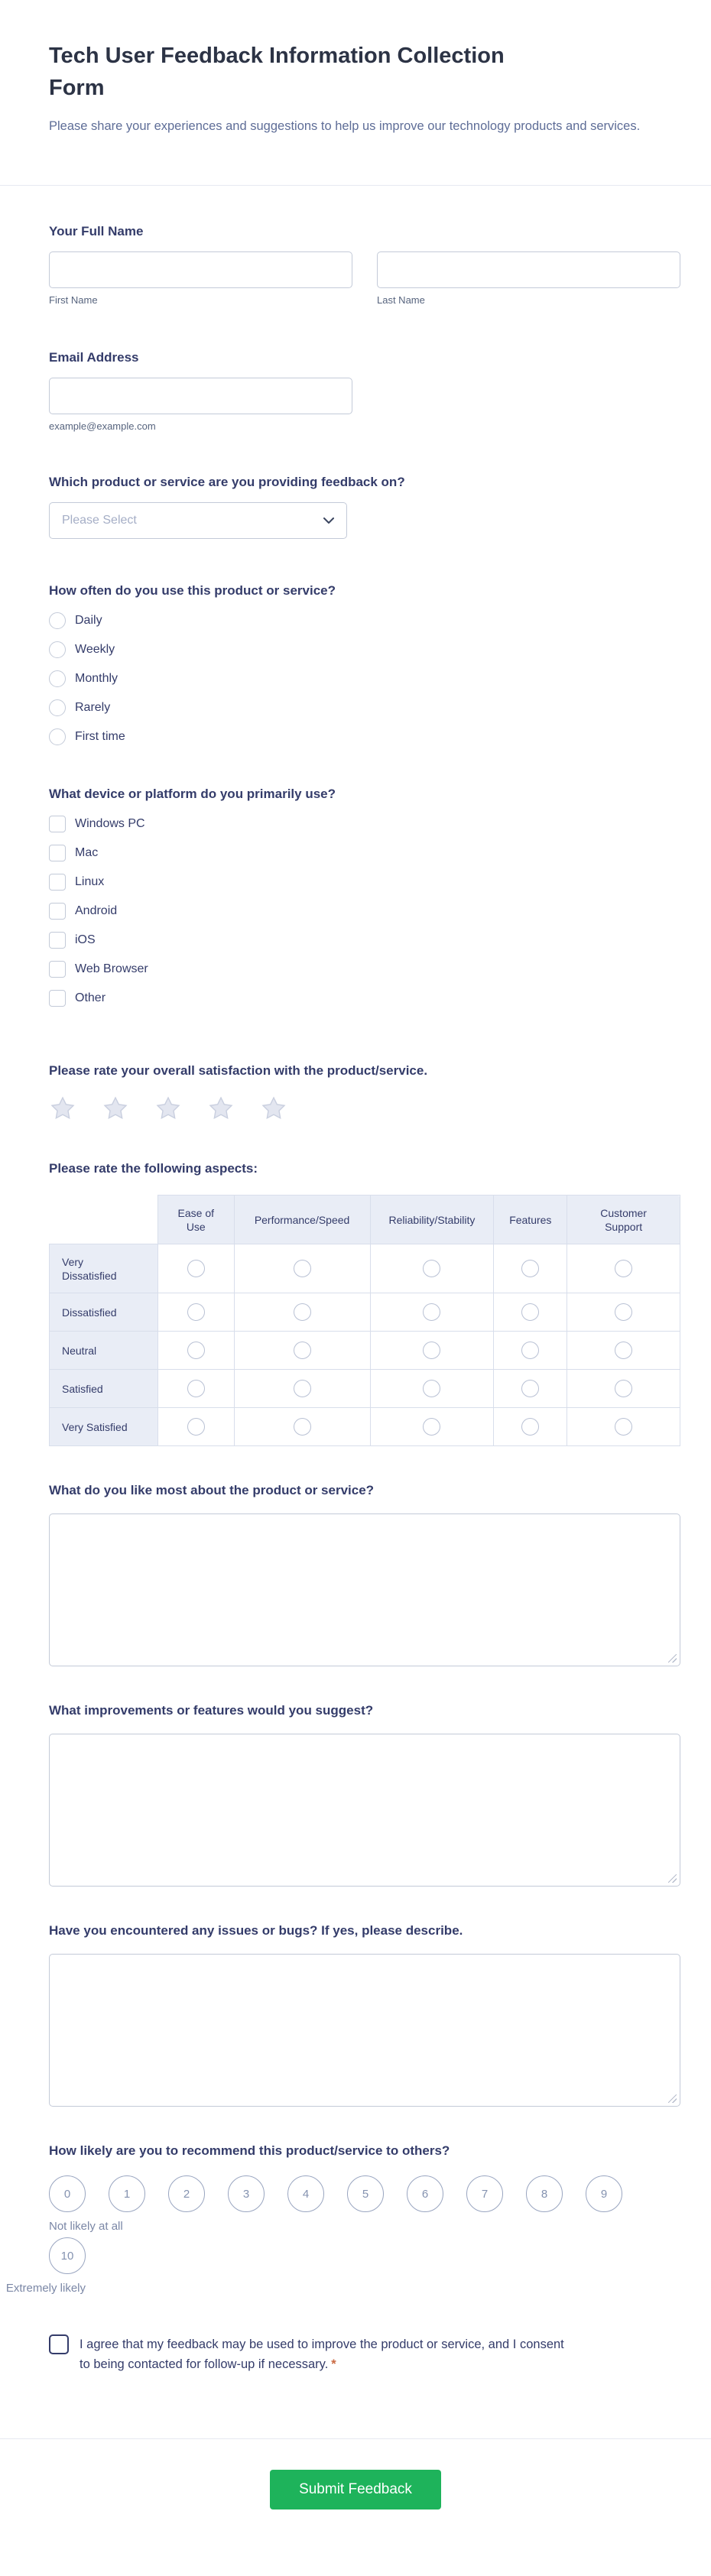  I want to click on product-select: Please Select, so click(198, 520).